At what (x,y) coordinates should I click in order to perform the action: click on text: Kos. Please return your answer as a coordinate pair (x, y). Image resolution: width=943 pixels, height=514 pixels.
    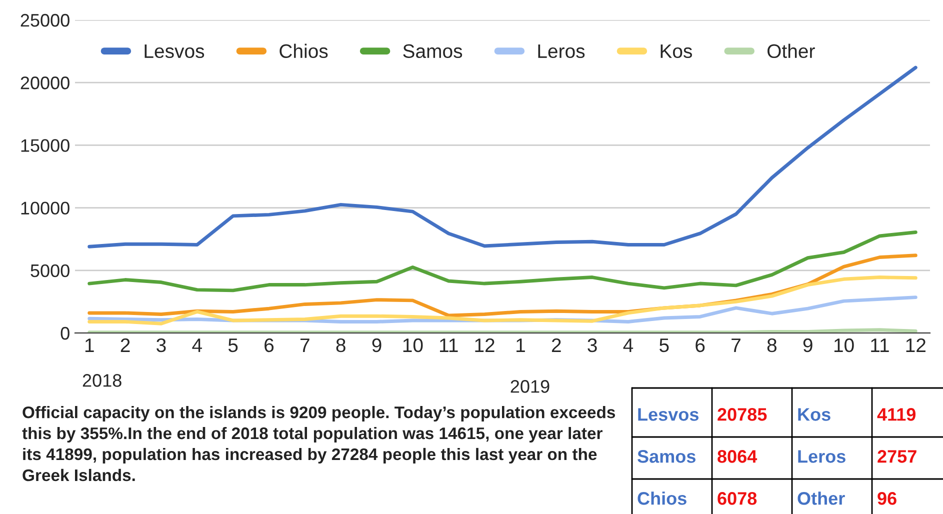
    Looking at the image, I should click on (814, 414).